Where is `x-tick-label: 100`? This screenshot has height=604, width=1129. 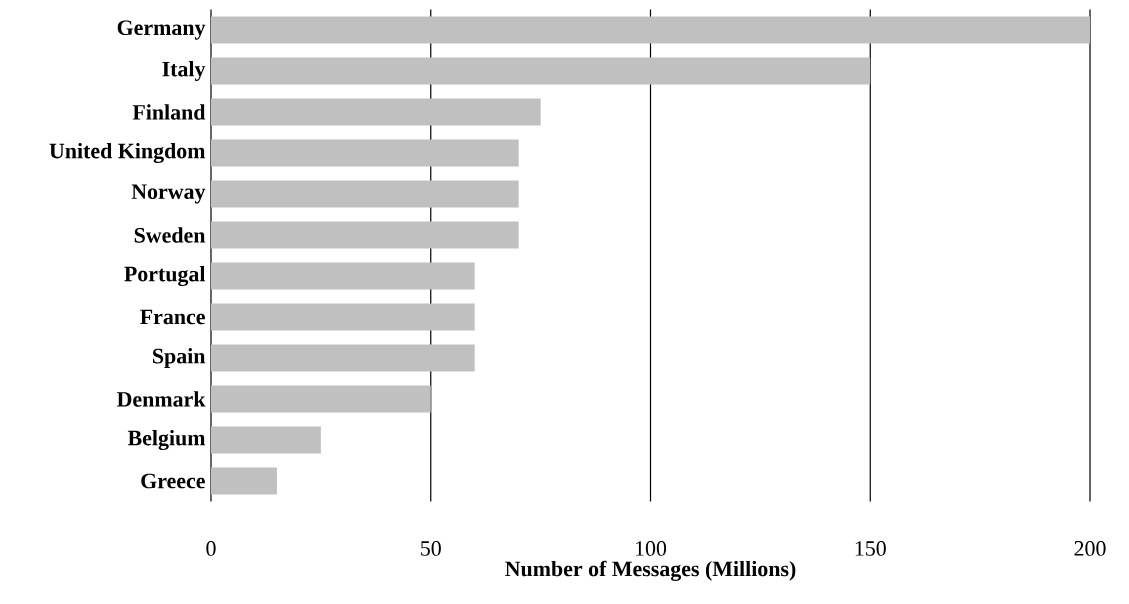
x-tick-label: 100 is located at coordinates (651, 548).